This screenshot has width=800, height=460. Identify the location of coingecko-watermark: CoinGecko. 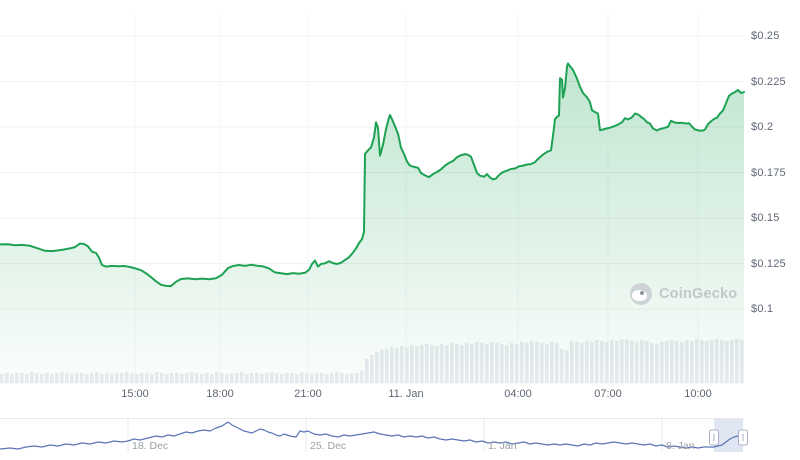
(683, 294).